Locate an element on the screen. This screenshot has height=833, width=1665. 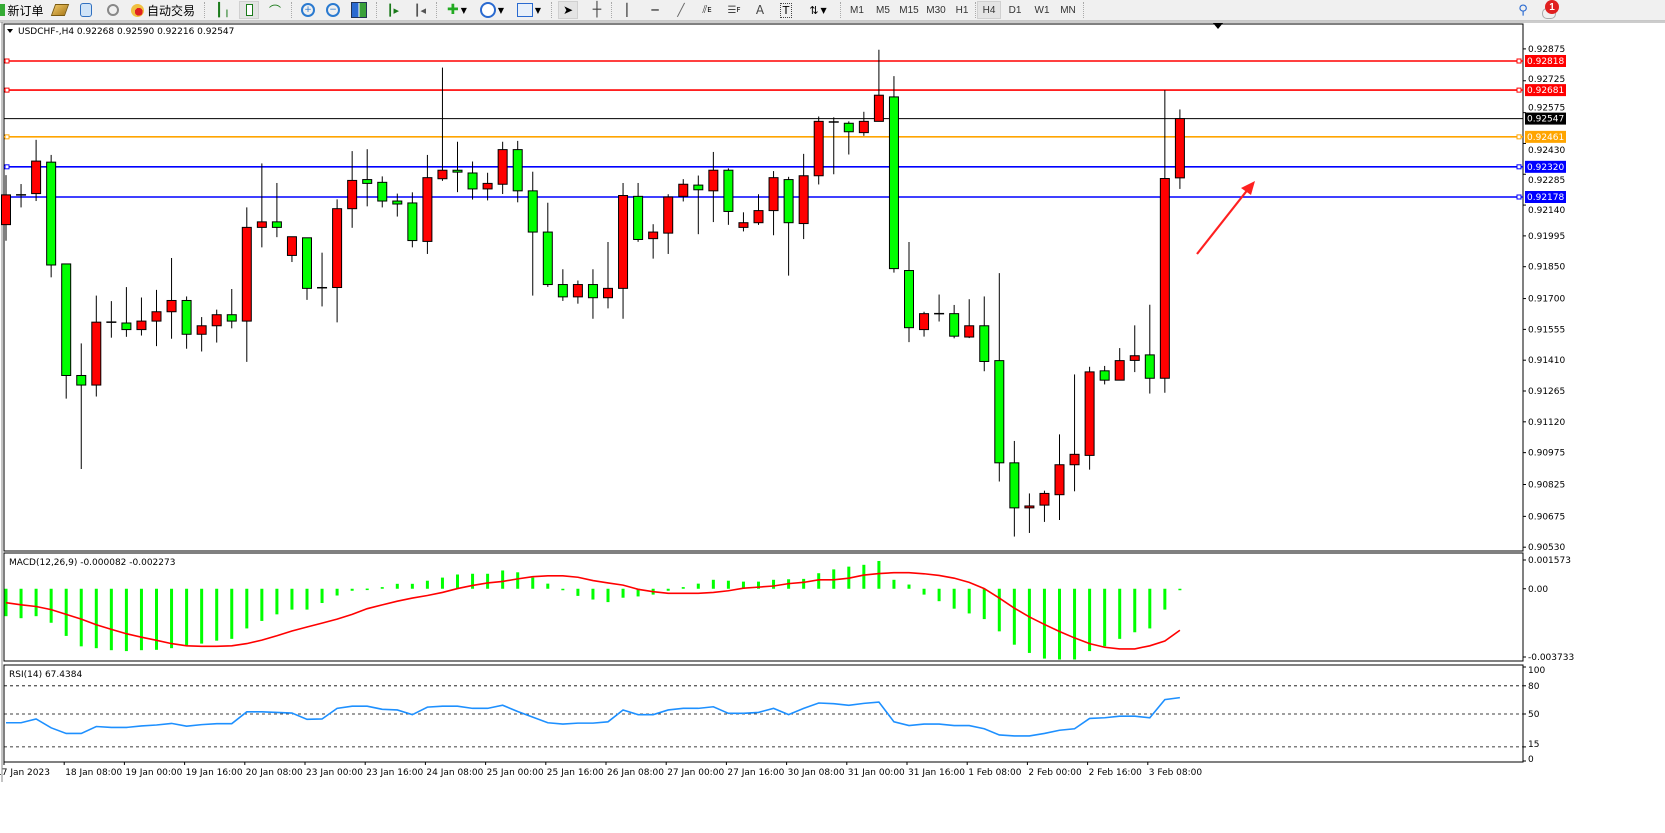
text-tool: A is located at coordinates (760, 10).